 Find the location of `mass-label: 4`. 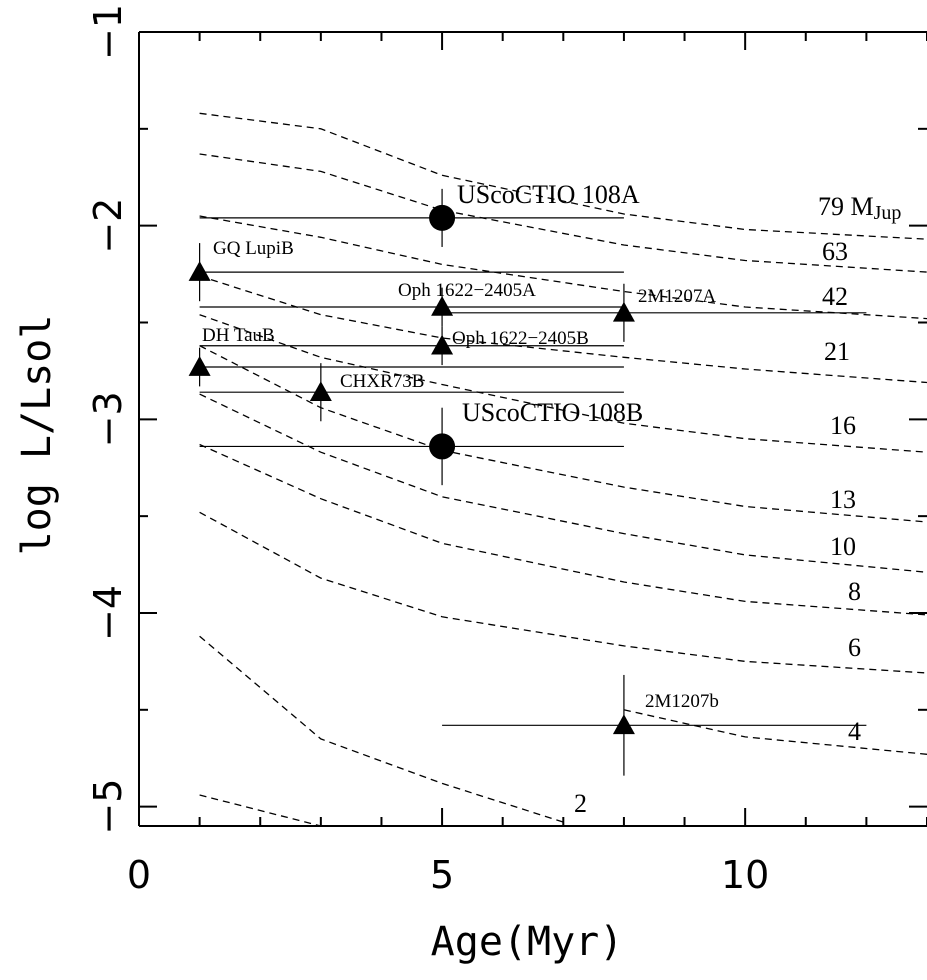

mass-label: 4 is located at coordinates (854, 731).